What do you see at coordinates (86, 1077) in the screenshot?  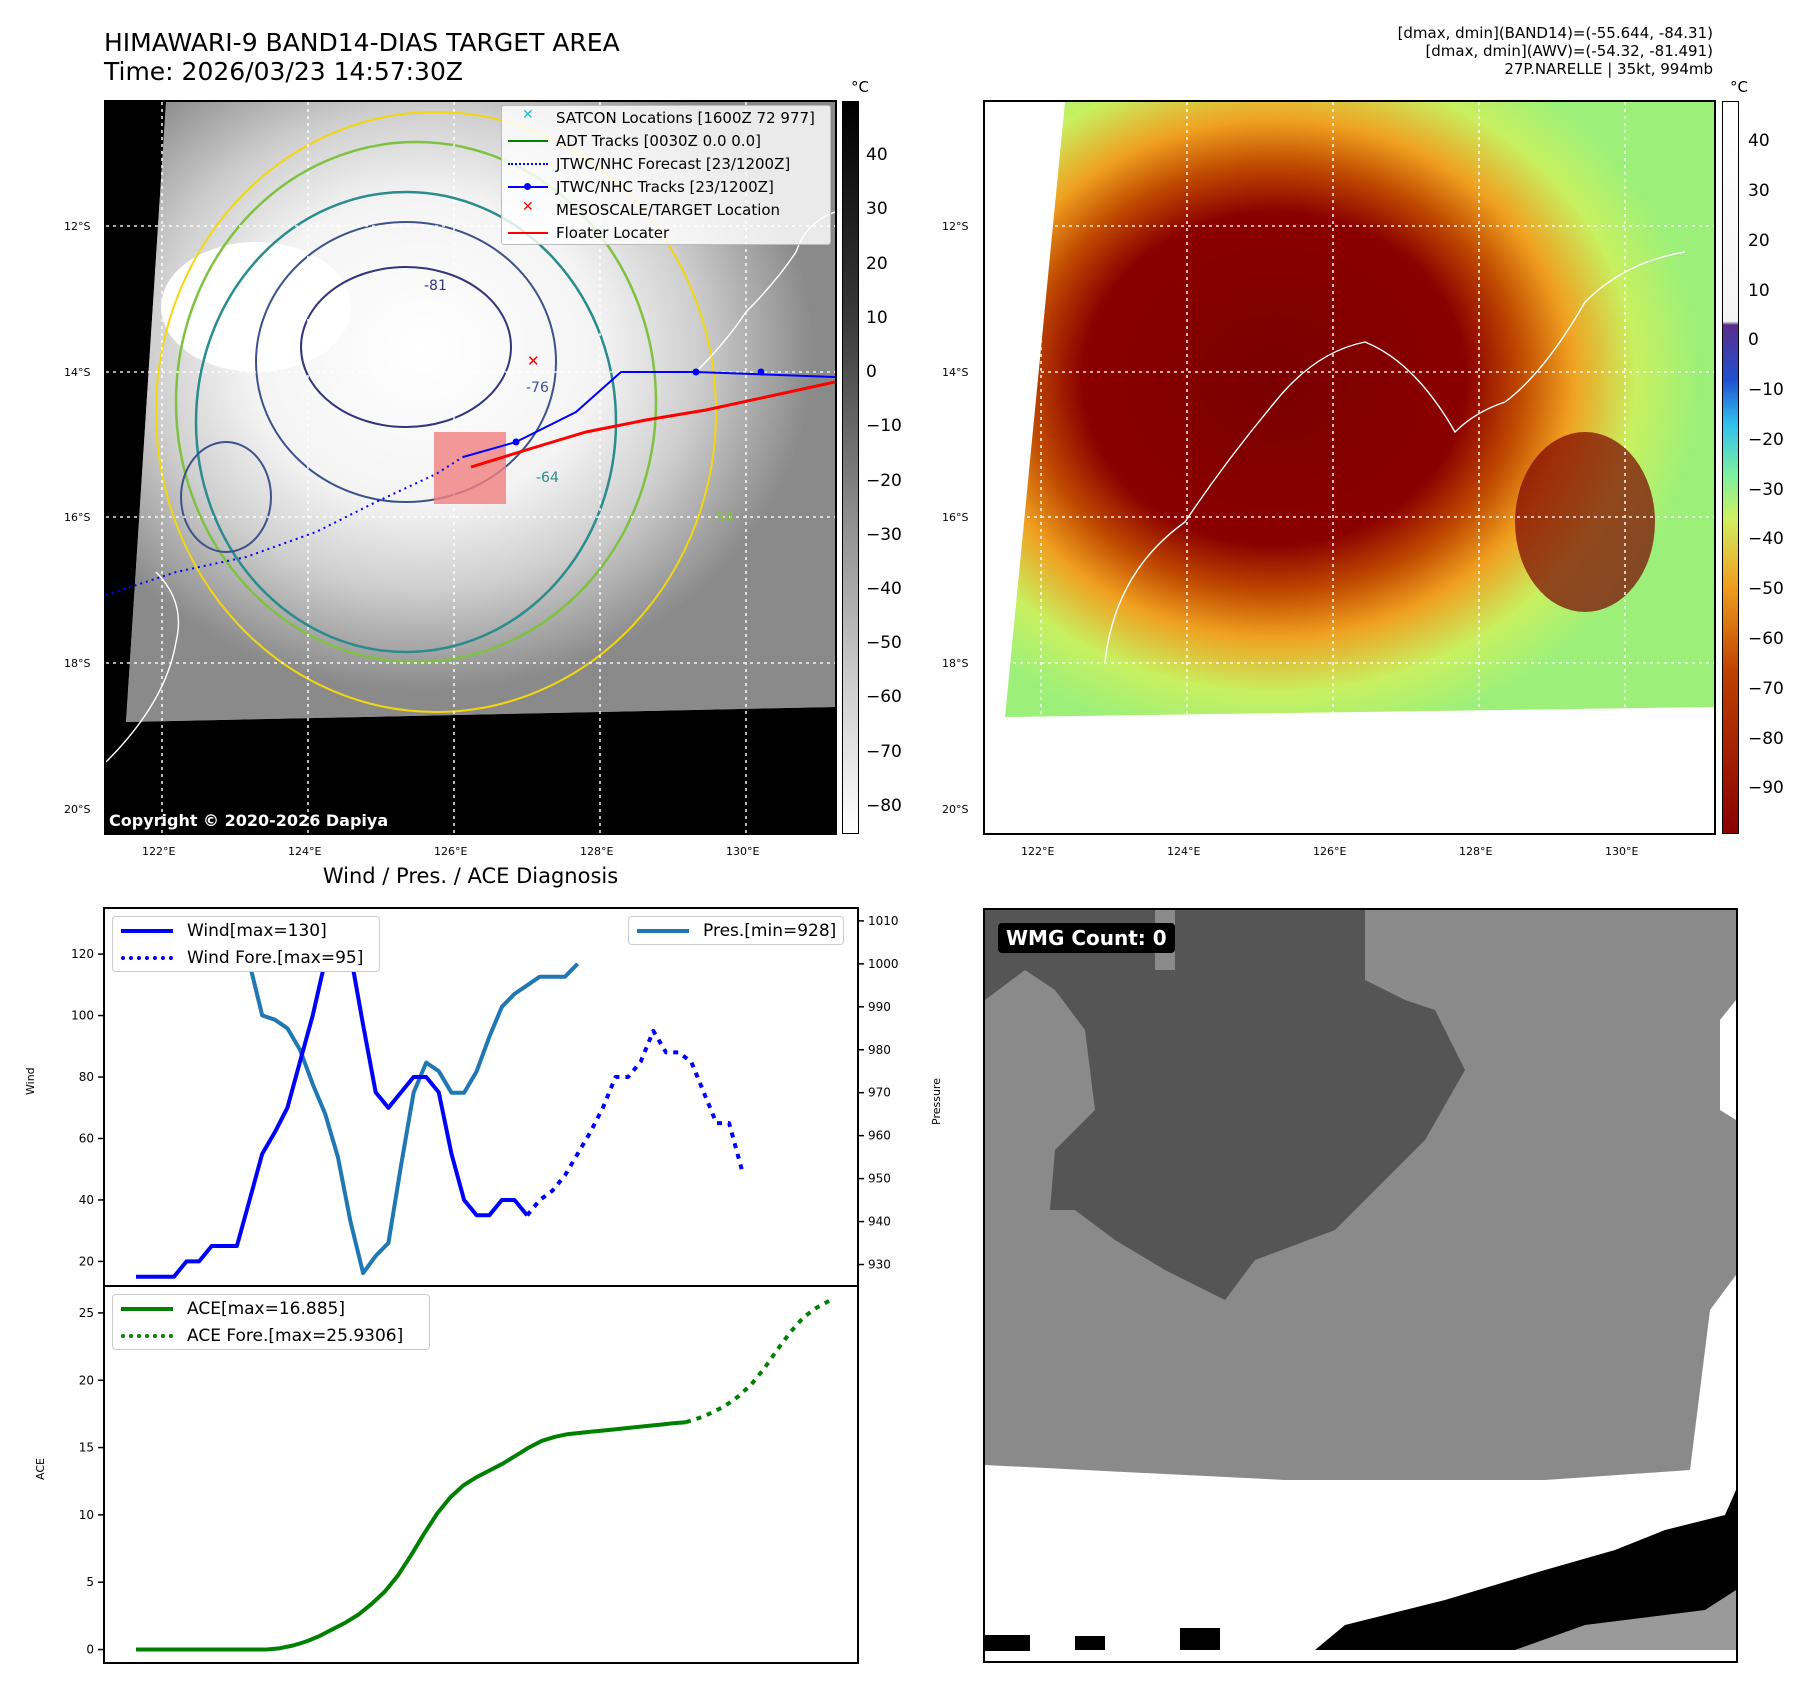 I see `wind-tick-label: 80` at bounding box center [86, 1077].